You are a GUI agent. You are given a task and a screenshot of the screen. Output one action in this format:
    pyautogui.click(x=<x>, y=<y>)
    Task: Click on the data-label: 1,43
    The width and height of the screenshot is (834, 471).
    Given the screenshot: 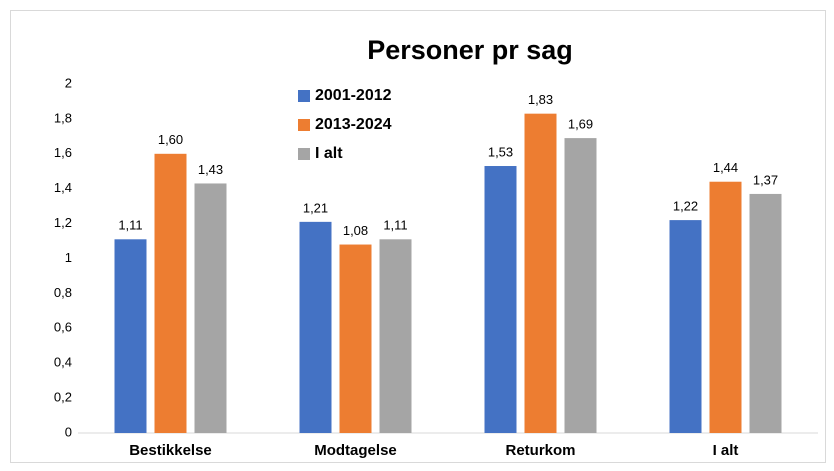 What is the action you would take?
    pyautogui.click(x=210, y=169)
    